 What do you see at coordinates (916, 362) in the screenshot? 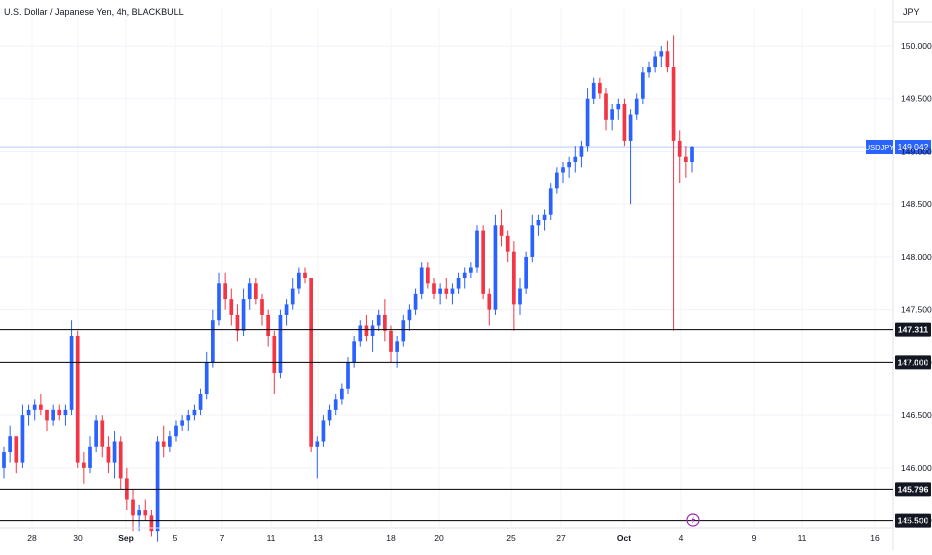
I see `y-tick-label: 147.000` at bounding box center [916, 362].